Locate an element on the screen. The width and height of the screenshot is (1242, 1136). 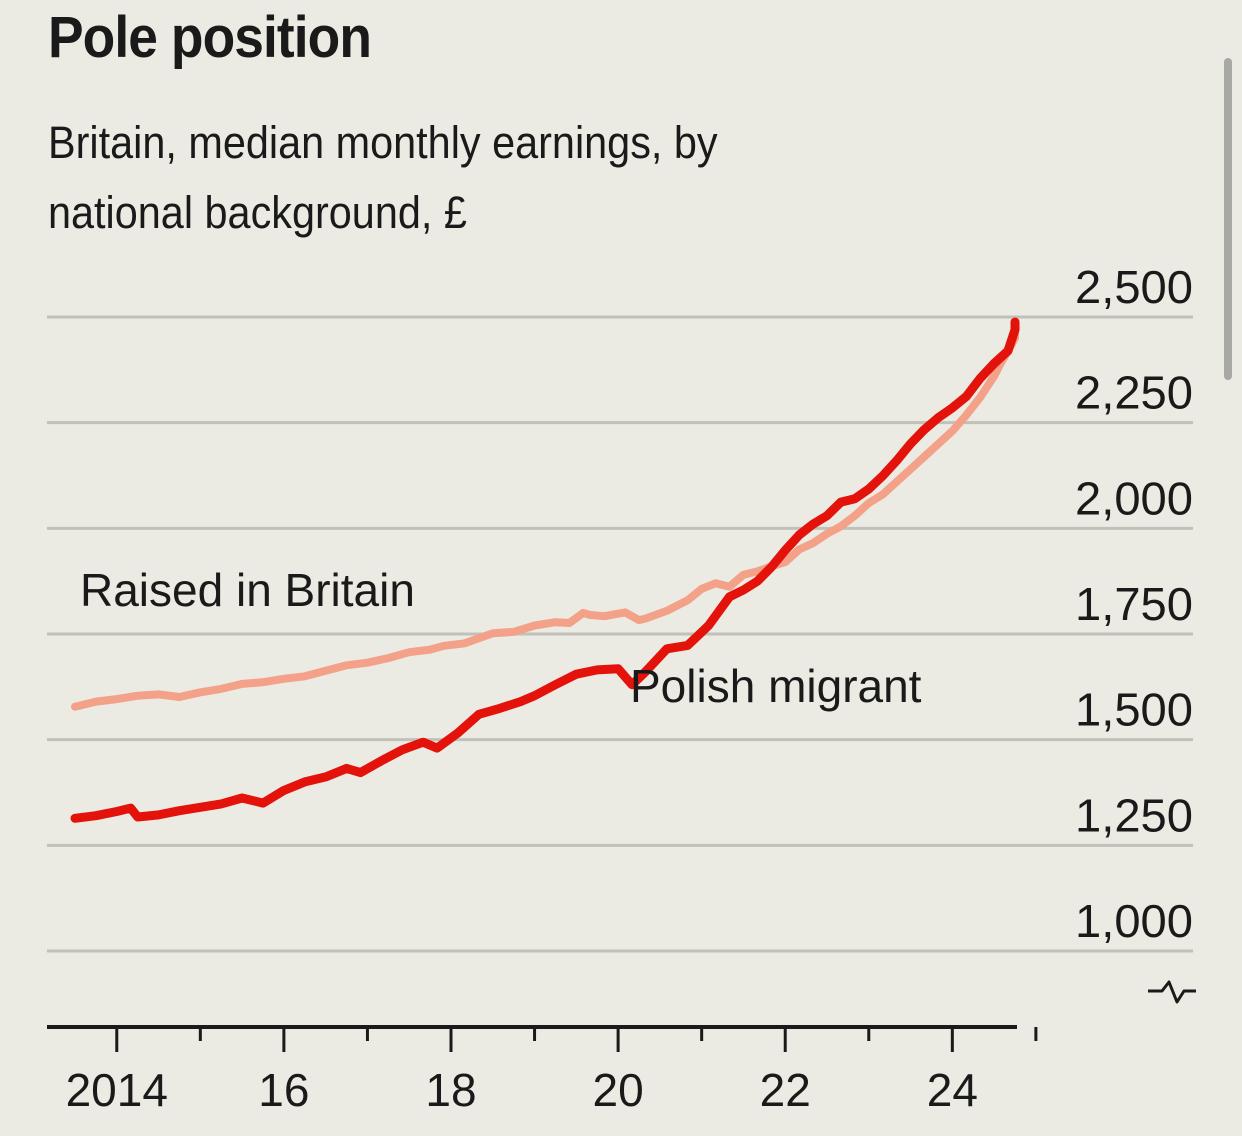
x-tick-label: 18 is located at coordinates (450, 1090).